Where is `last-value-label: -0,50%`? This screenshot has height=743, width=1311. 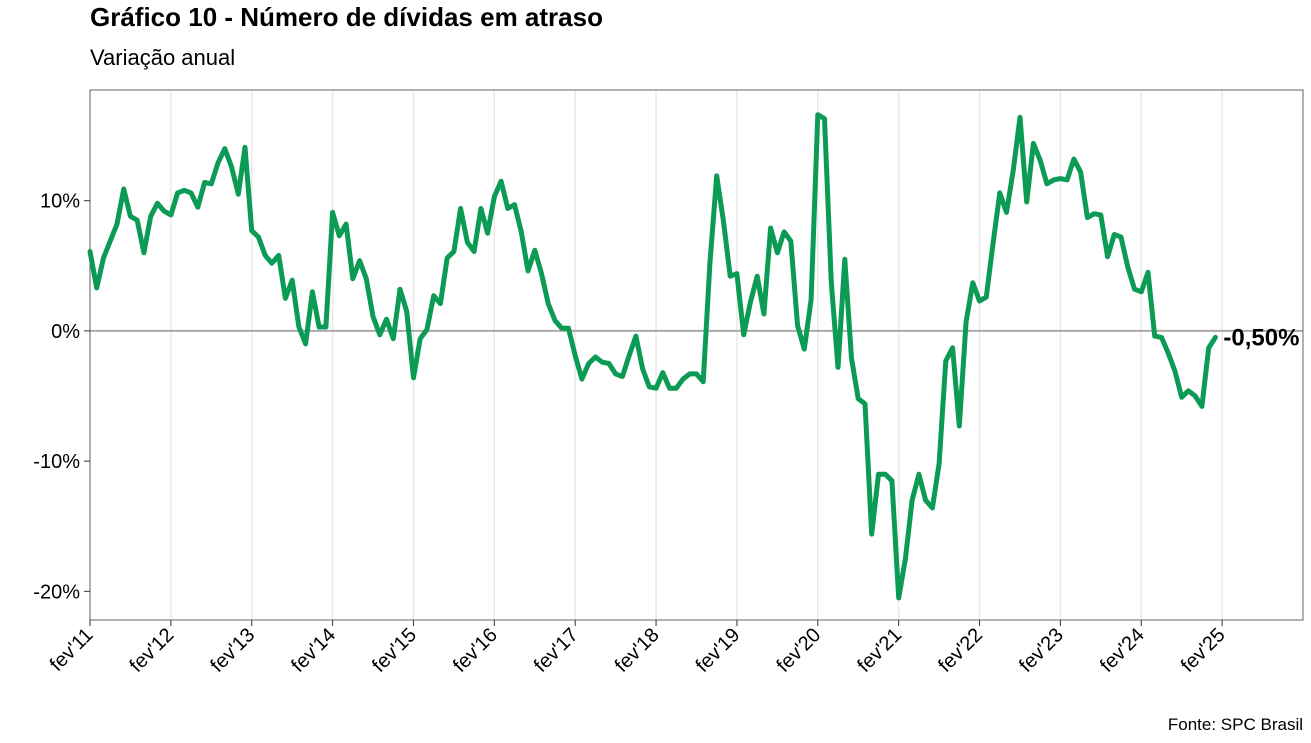 last-value-label: -0,50% is located at coordinates (1261, 337).